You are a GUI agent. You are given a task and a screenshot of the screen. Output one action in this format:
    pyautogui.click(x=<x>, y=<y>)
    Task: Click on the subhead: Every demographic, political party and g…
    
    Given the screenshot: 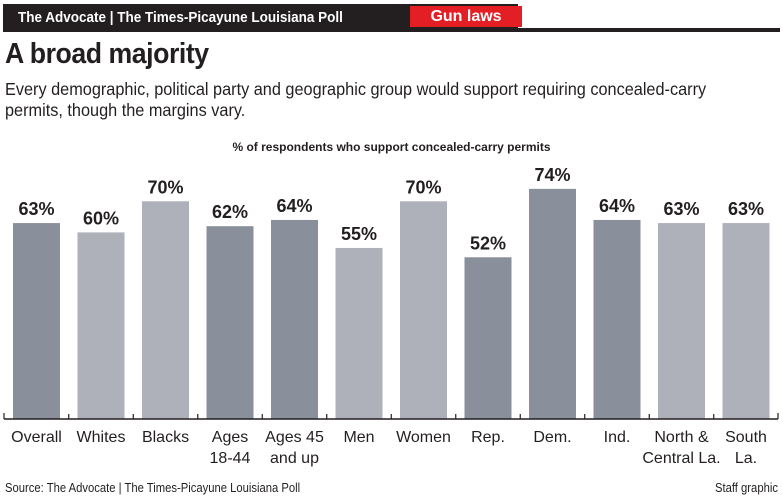 What is the action you would take?
    pyautogui.click(x=356, y=99)
    